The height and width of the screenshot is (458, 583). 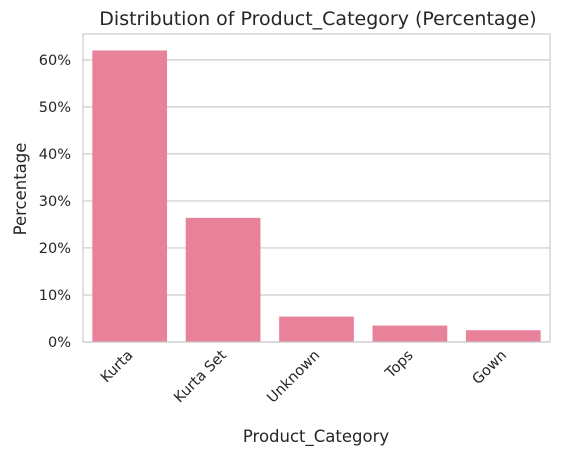 I want to click on x-tick-label: Unknown, so click(x=293, y=377).